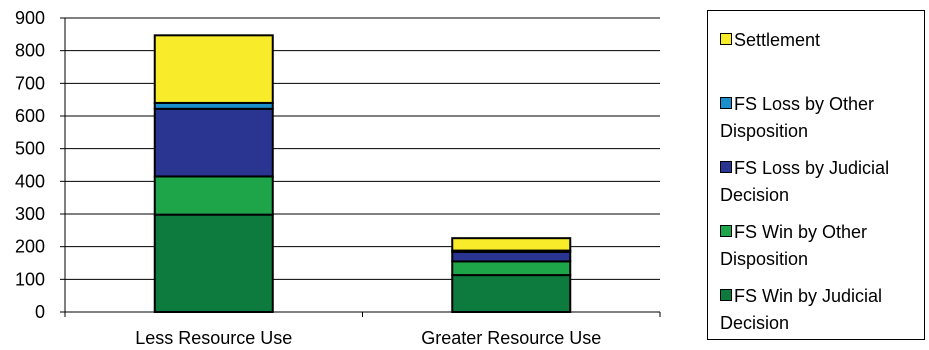  I want to click on y-tick-label: 300, so click(30, 214).